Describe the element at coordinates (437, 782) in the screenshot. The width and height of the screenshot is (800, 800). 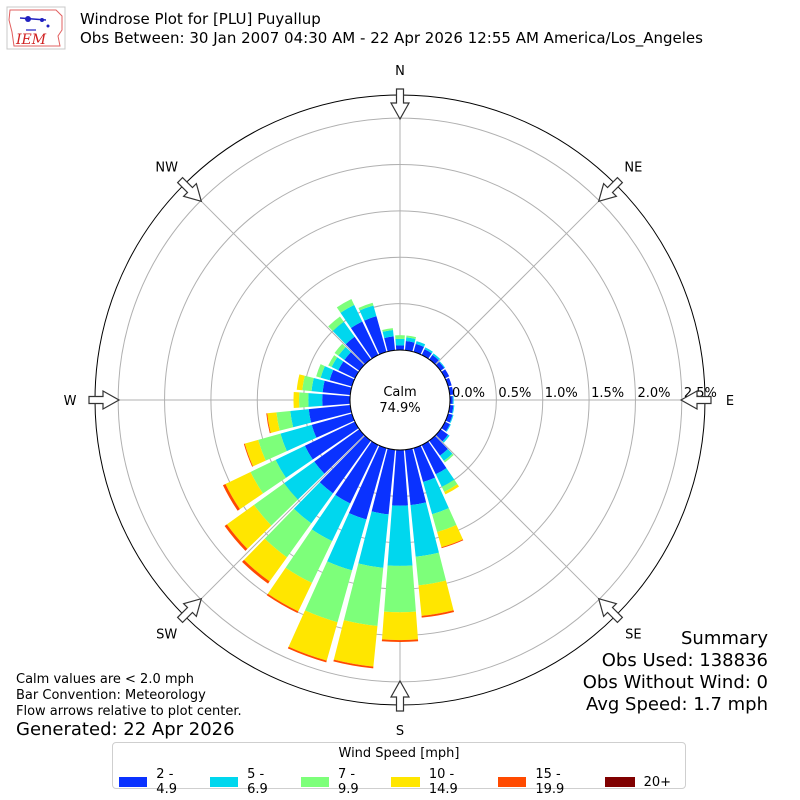
I see `legend-item: 10 - 14.9` at that location.